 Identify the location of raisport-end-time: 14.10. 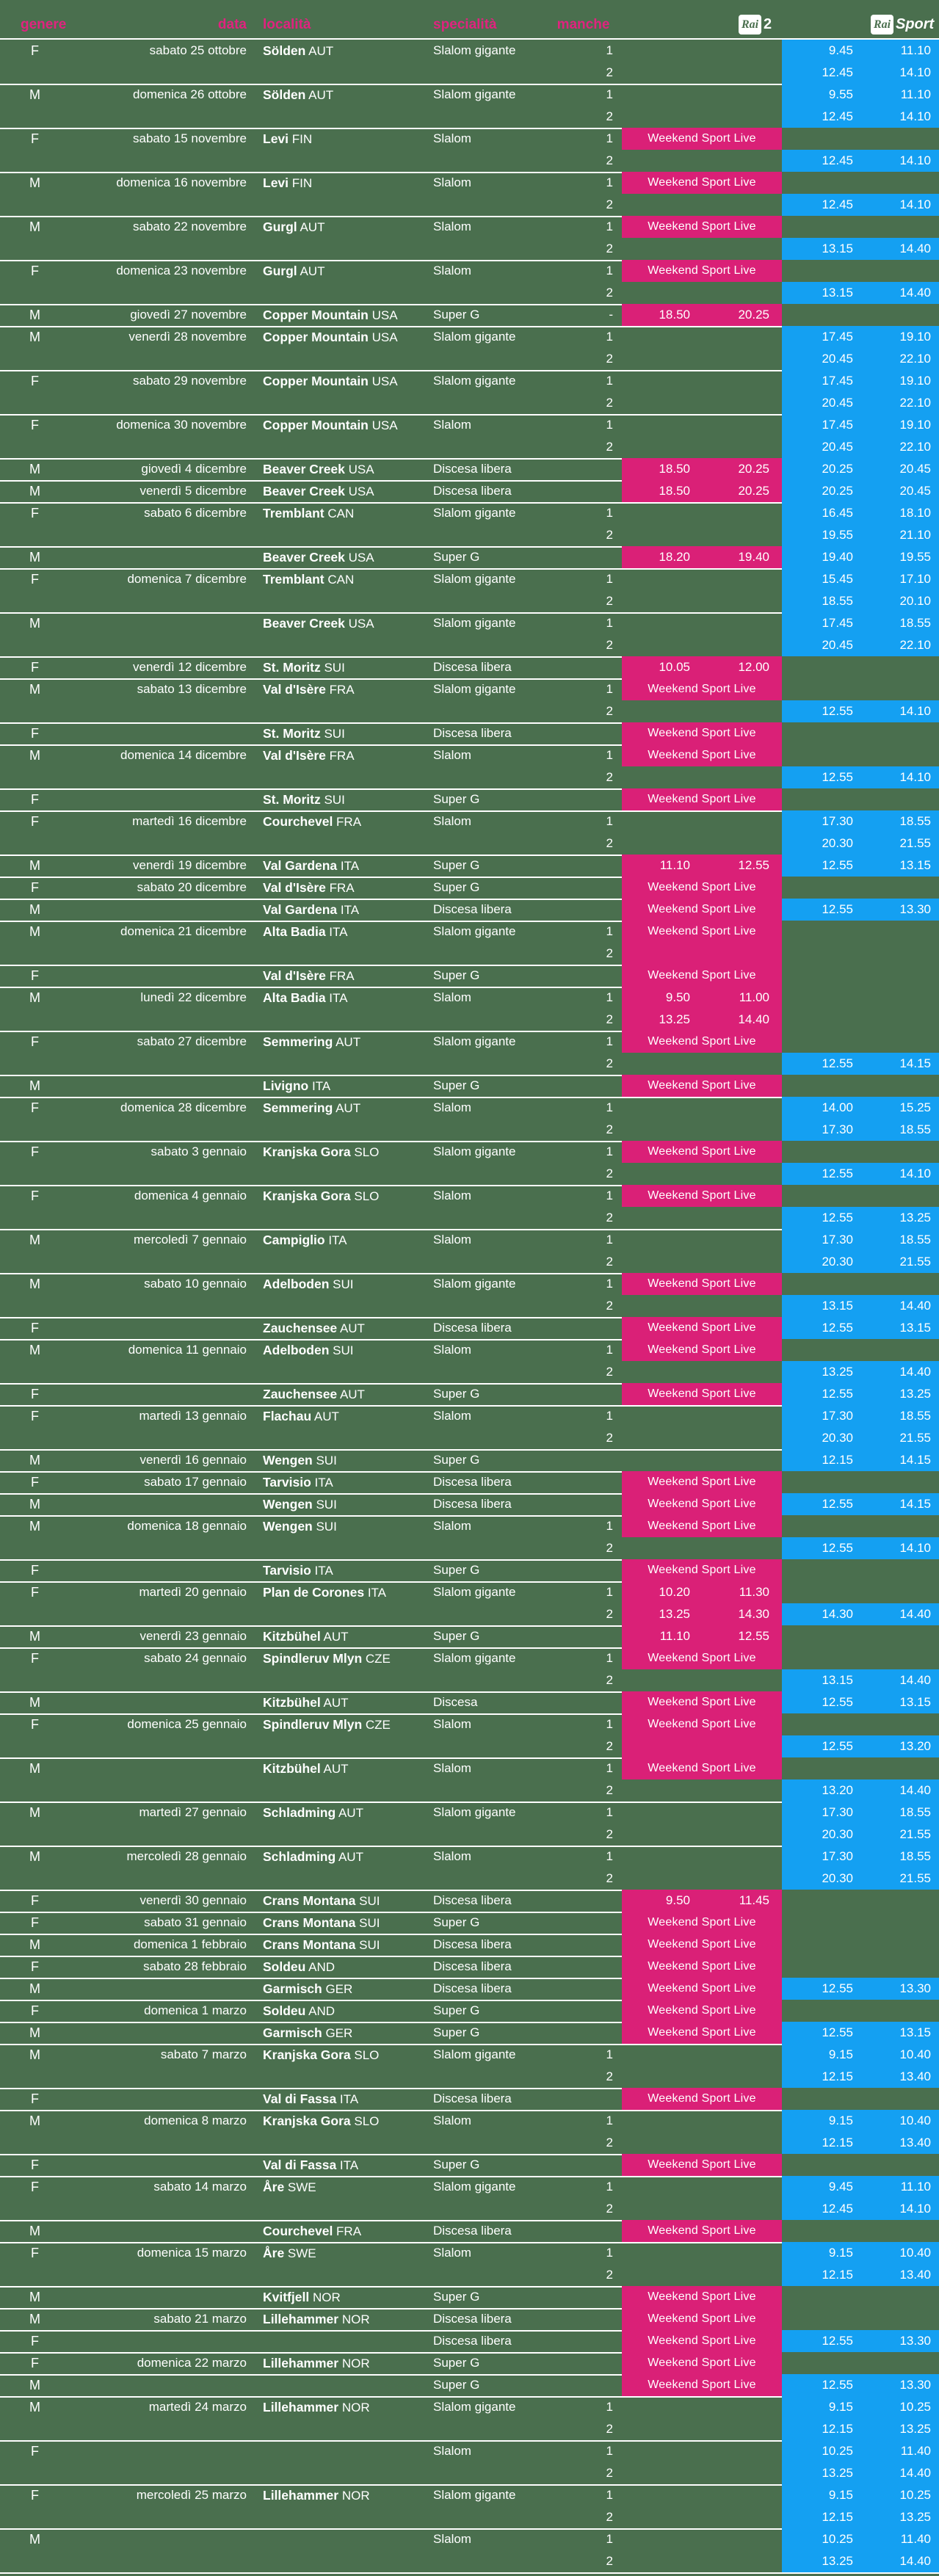
(915, 777).